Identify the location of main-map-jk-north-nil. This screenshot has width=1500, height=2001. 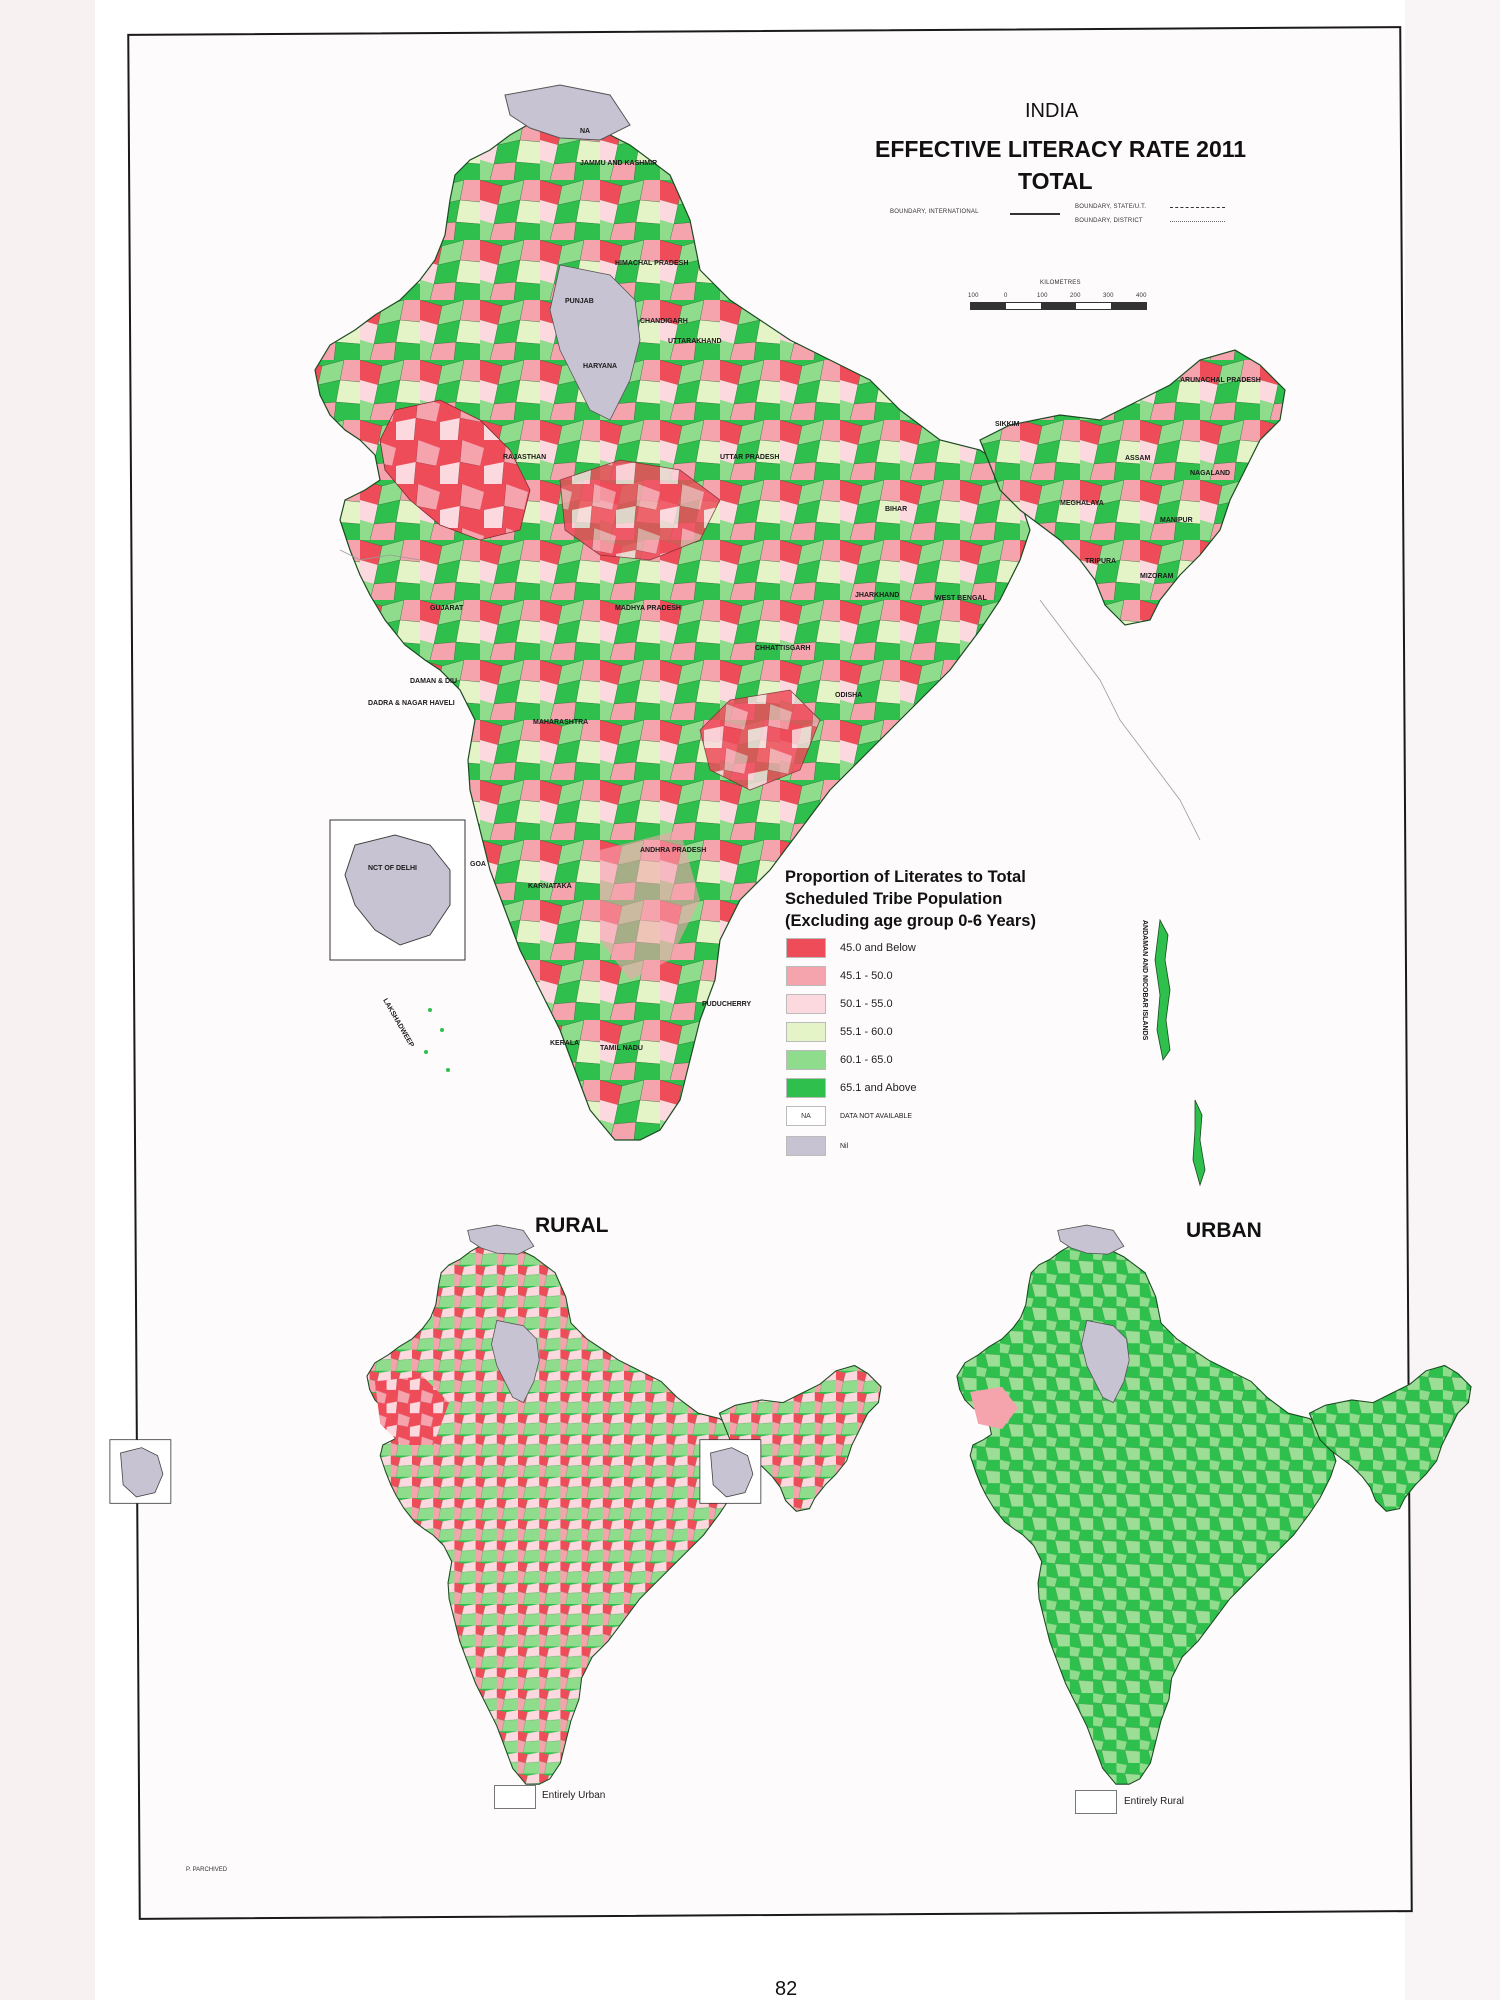
(567, 112).